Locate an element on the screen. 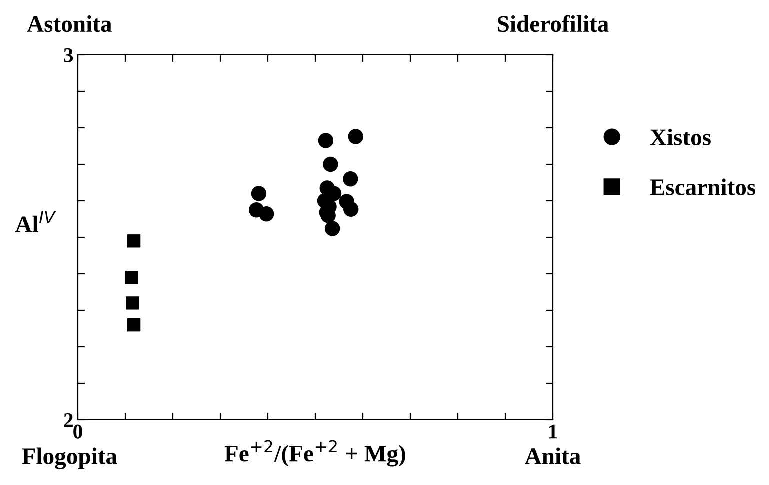 The height and width of the screenshot is (485, 769). text: Anita is located at coordinates (553, 456).